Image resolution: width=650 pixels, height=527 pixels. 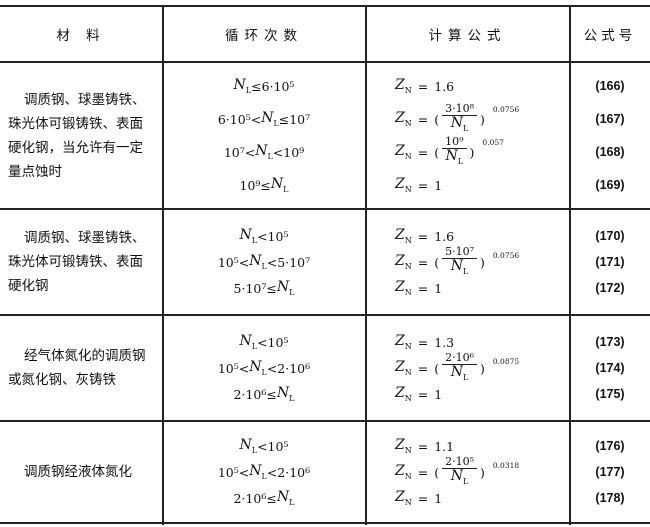 I want to click on formula-number: (168), so click(x=610, y=152).